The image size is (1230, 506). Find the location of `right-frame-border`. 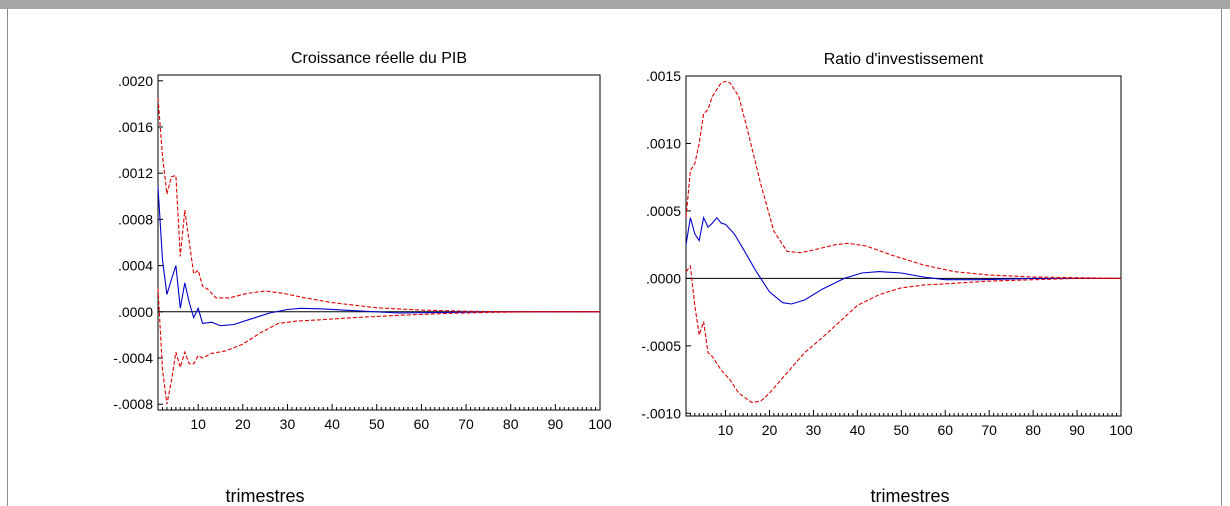

right-frame-border is located at coordinates (1221, 257).